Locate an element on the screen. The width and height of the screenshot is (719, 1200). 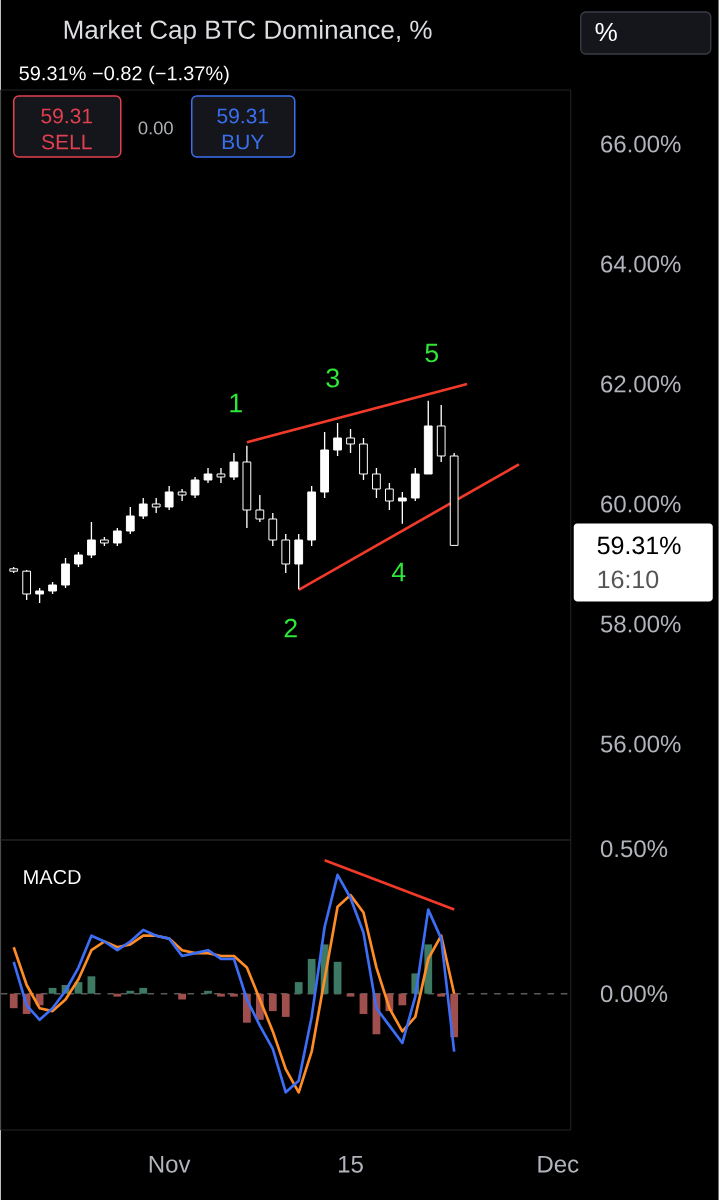
annotation: MACD is located at coordinates (52, 877).